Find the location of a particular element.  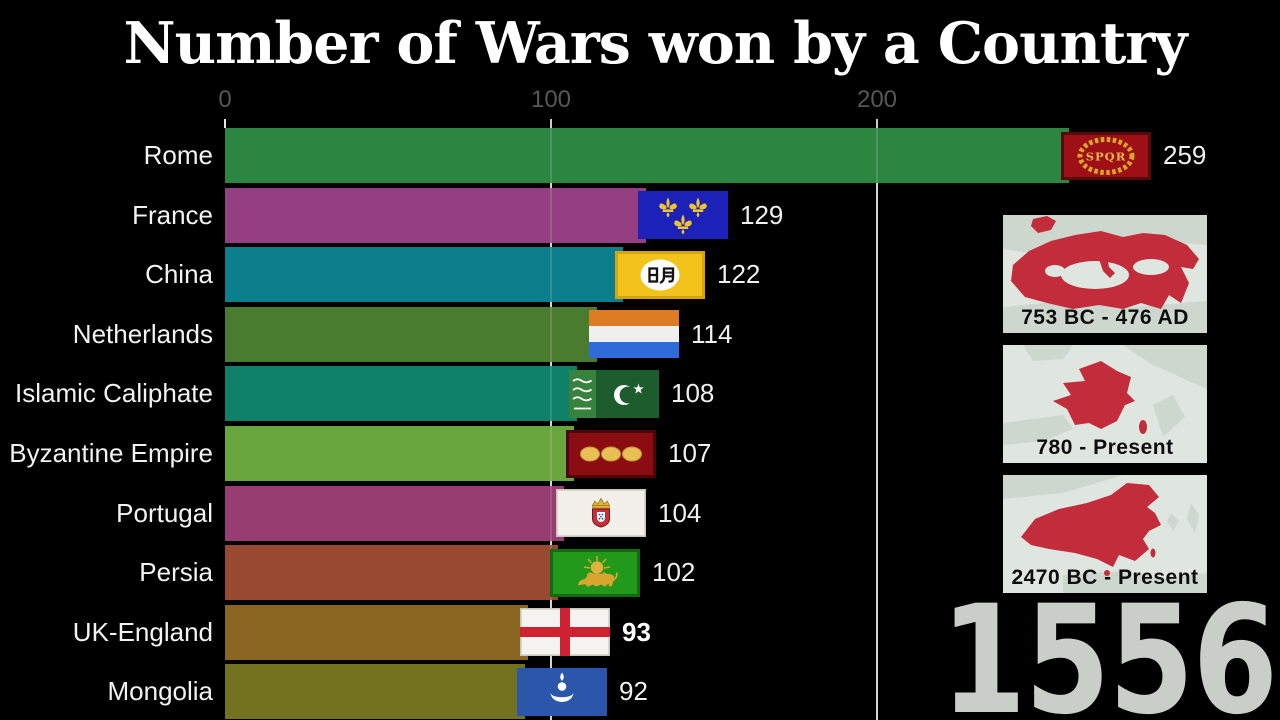

bar-label-france: France is located at coordinates (172, 214).